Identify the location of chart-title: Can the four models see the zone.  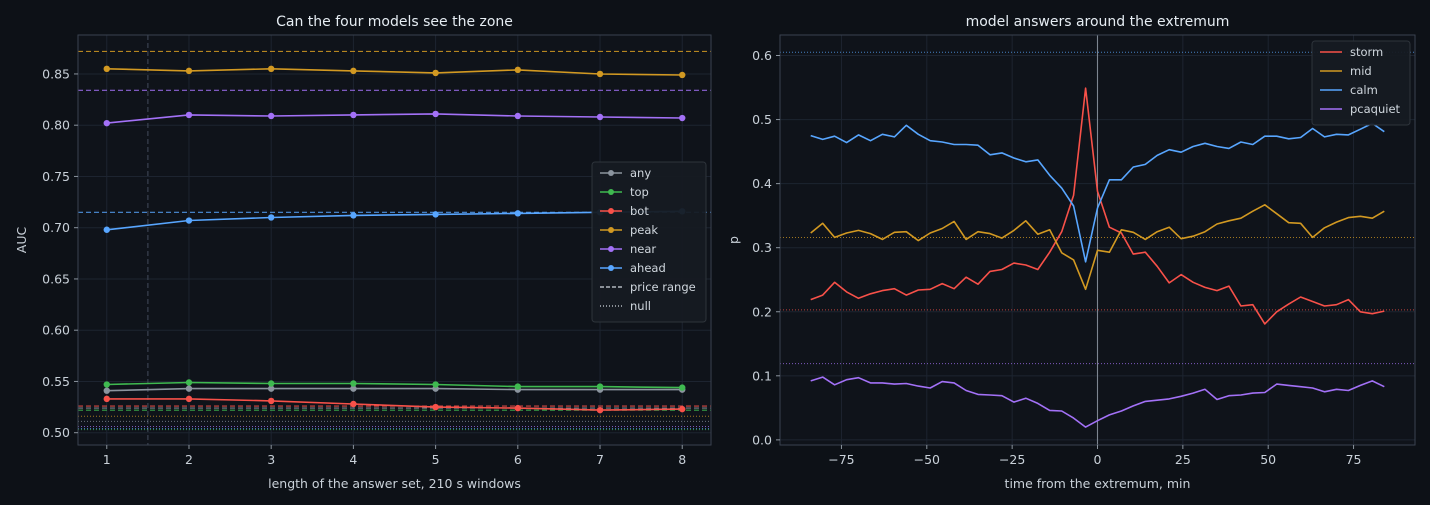
(394, 22).